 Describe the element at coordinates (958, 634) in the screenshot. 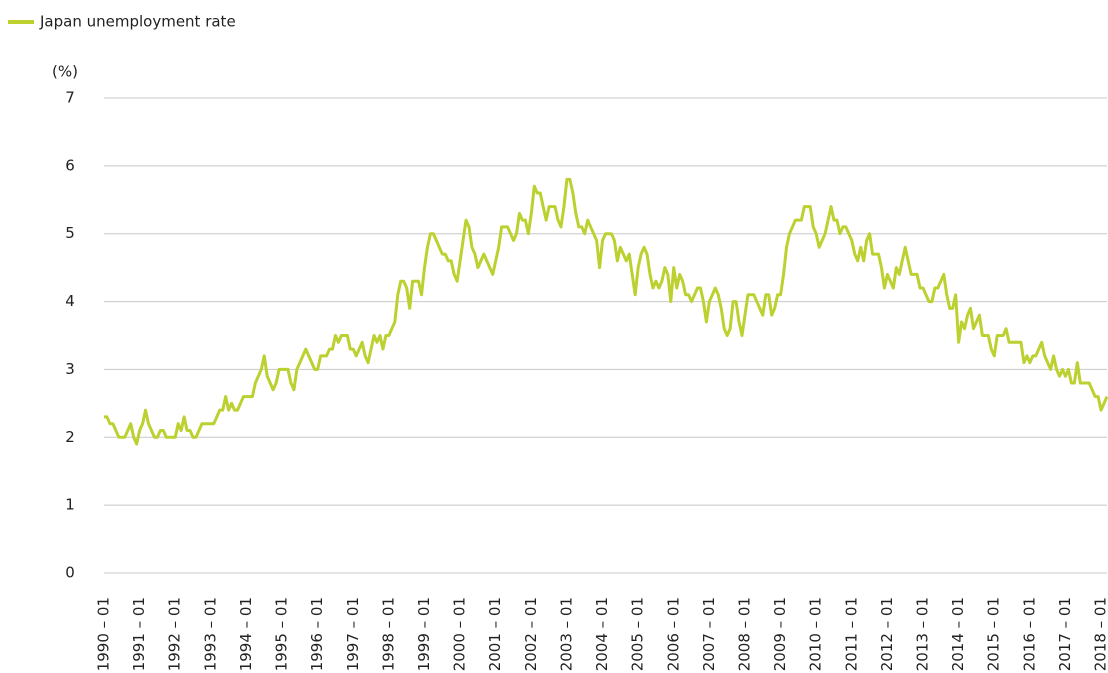

I see `x-tick-label: 2014 – 01` at that location.